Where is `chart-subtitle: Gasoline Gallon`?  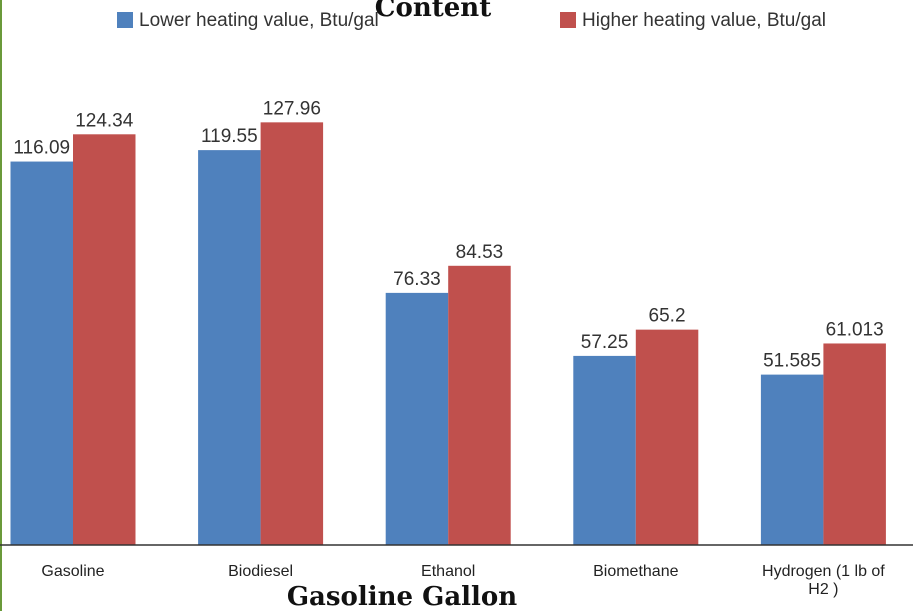 chart-subtitle: Gasoline Gallon is located at coordinates (402, 596).